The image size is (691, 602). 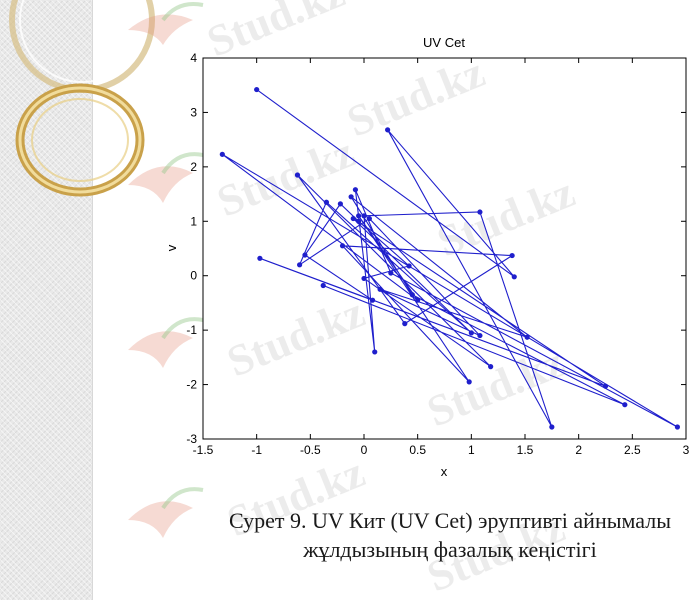 What do you see at coordinates (471, 450) in the screenshot?
I see `x-tick-label: 1` at bounding box center [471, 450].